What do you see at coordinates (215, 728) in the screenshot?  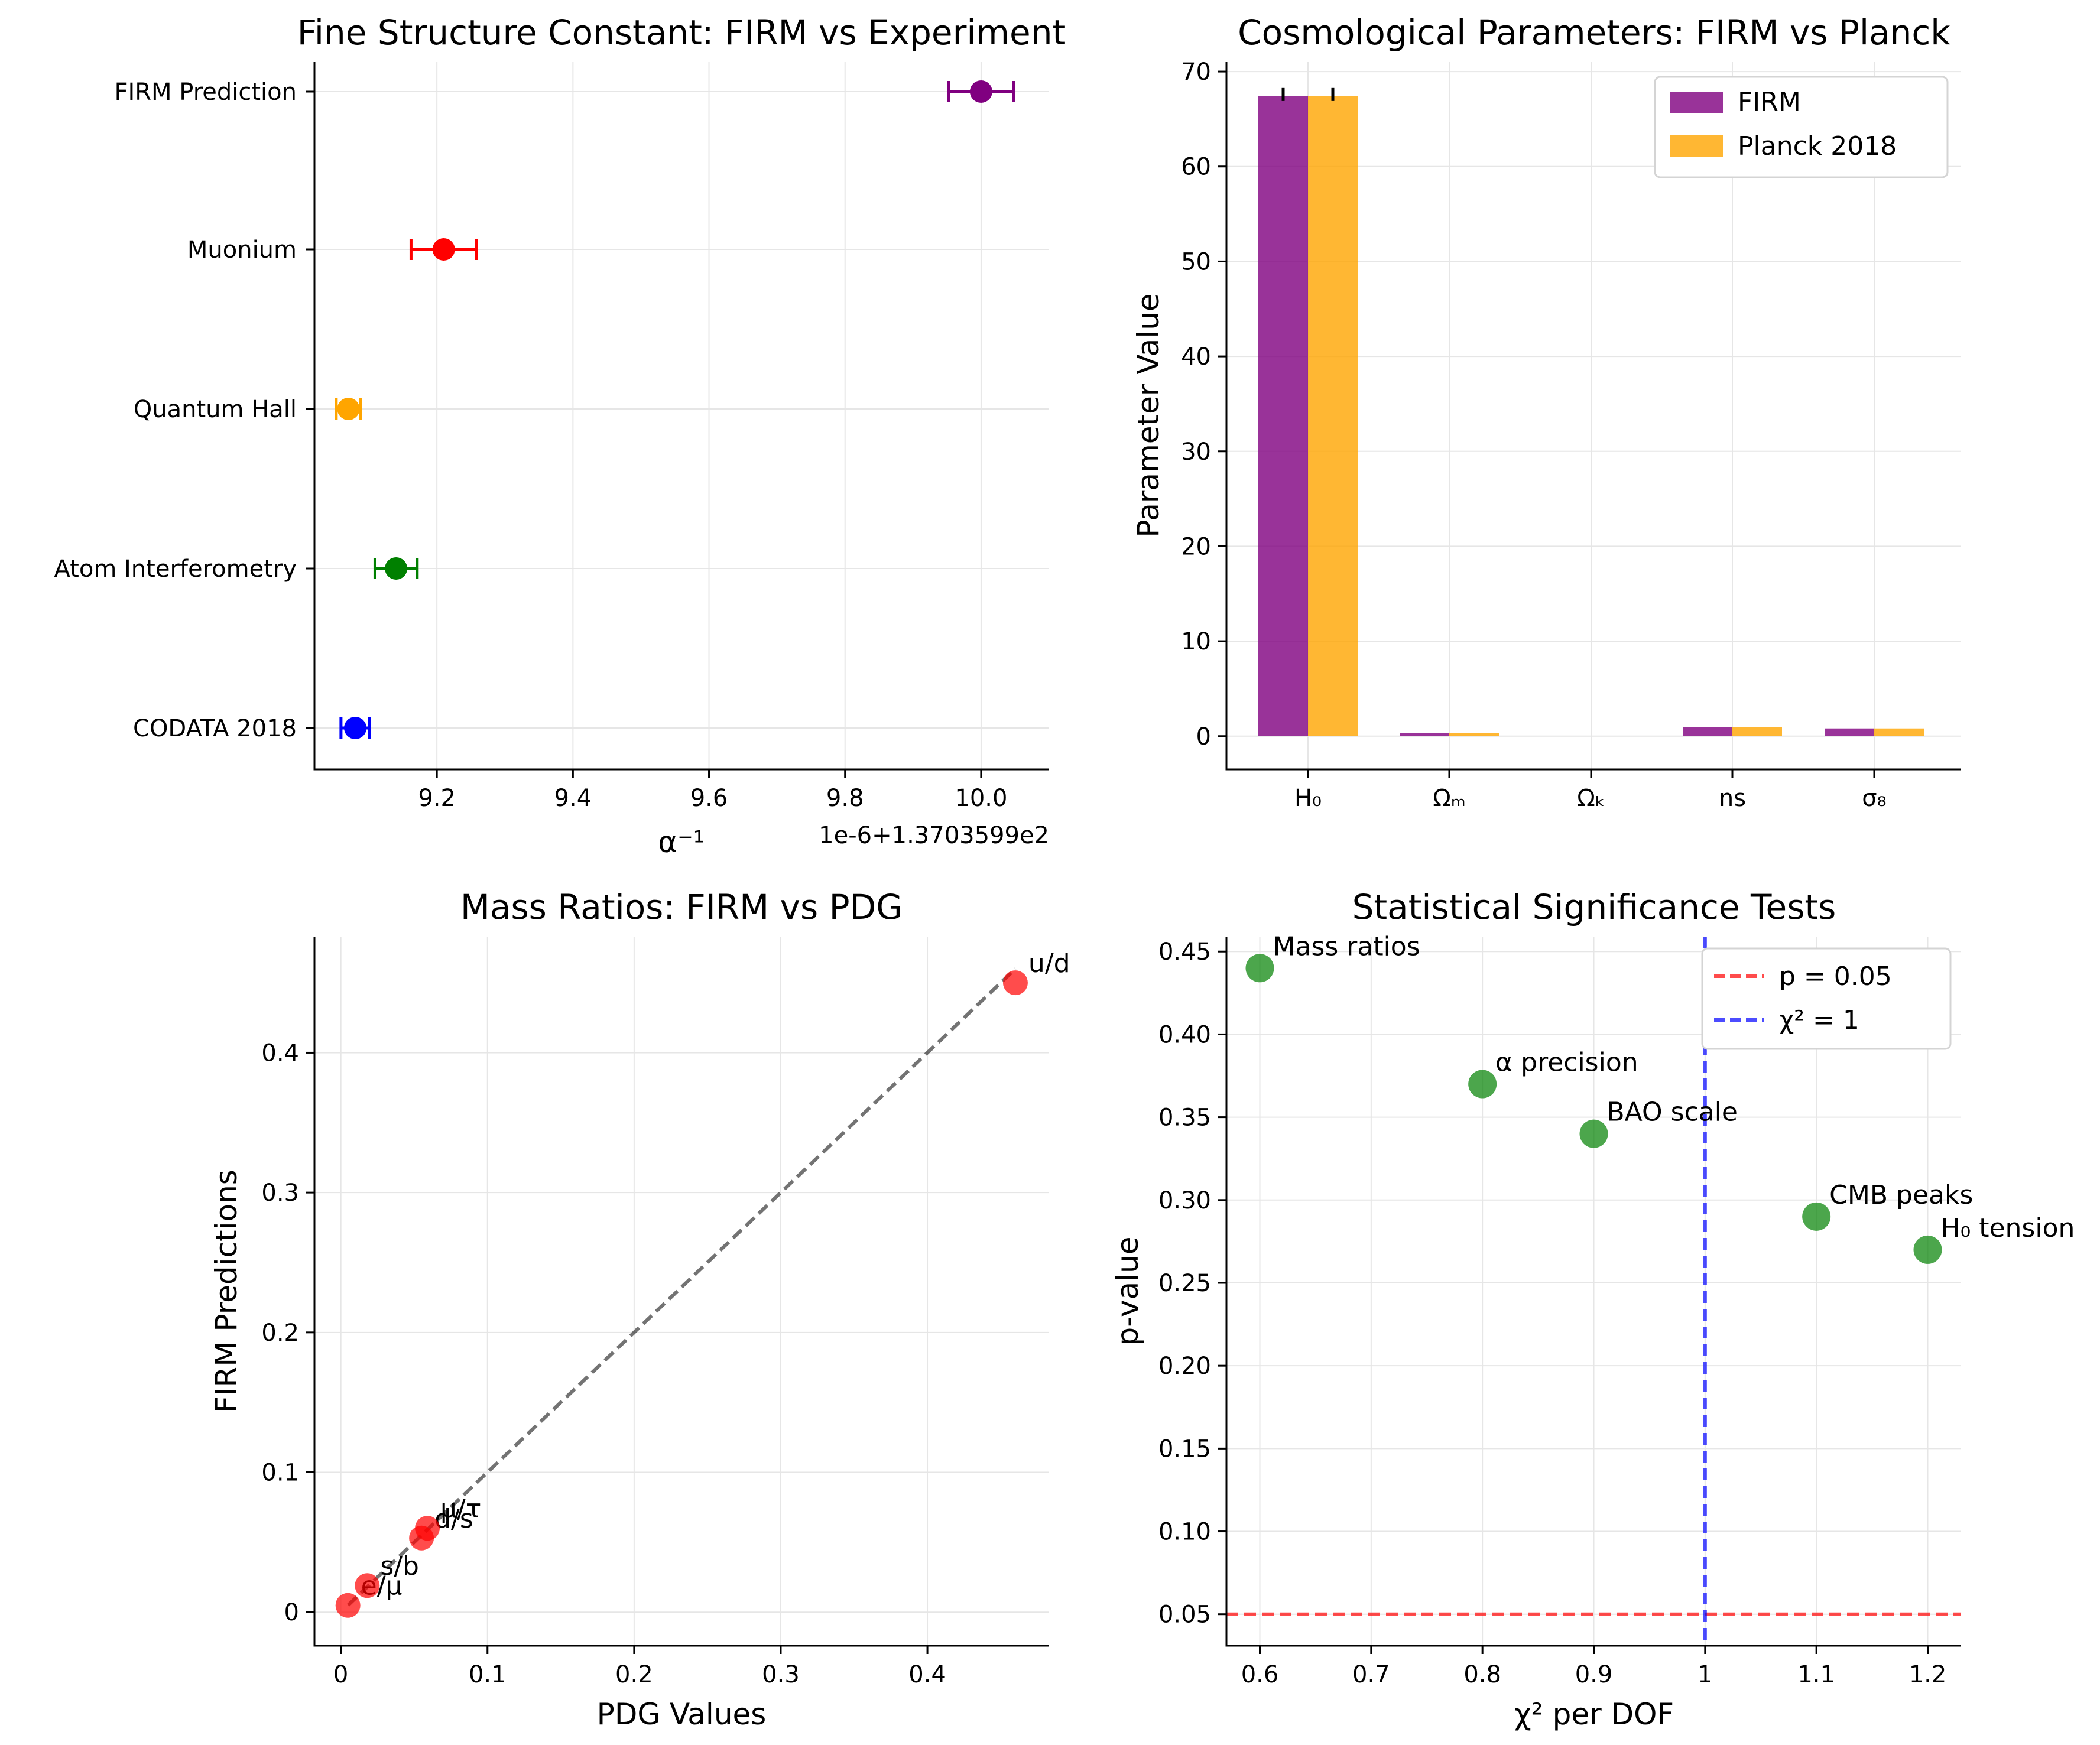 I see `alpha-y-tick-label: CODATA 2018` at bounding box center [215, 728].